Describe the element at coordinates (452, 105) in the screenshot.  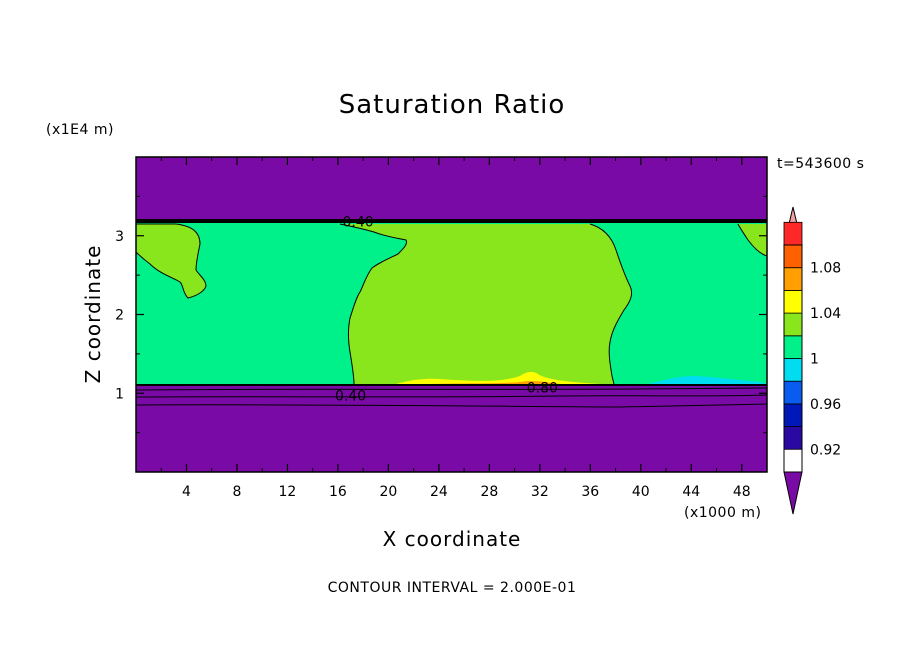
I see `chart-title: Saturation Ratio` at that location.